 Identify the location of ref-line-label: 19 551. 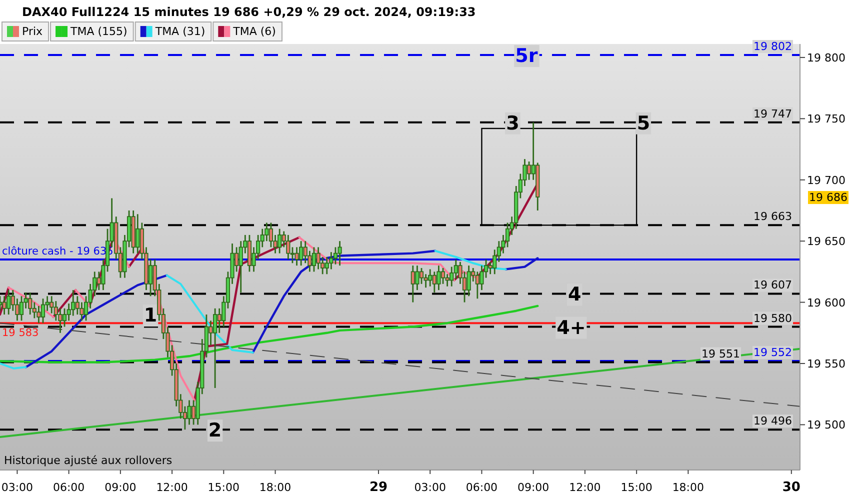
(721, 353).